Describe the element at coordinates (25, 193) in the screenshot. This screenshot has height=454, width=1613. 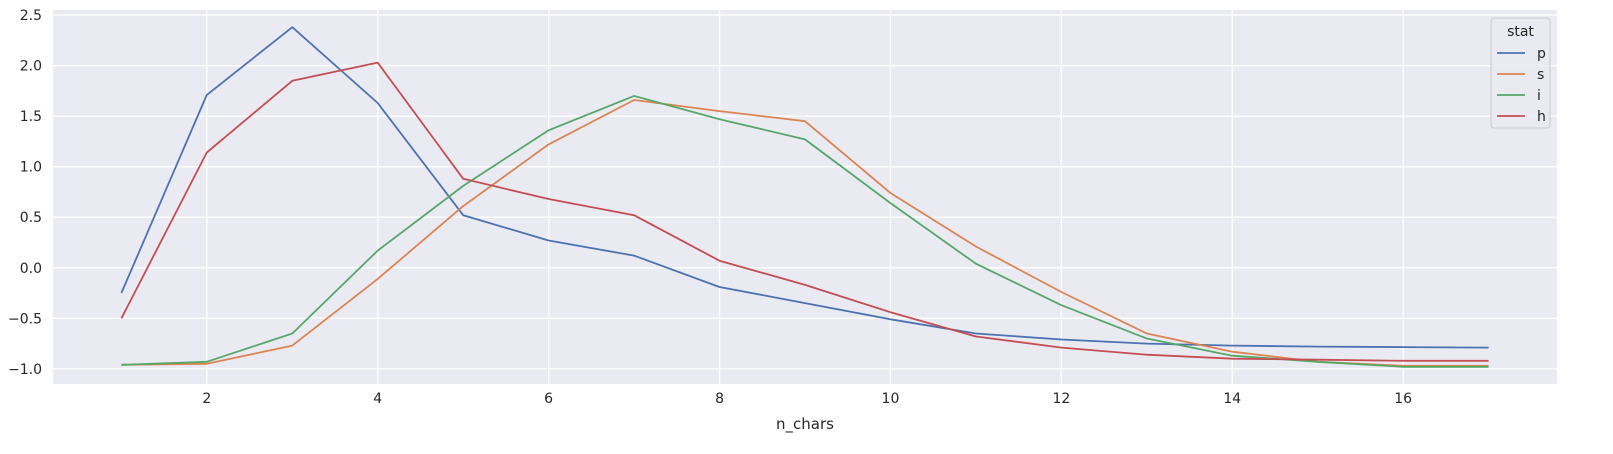
I see `y-tick-labels: −1.0 −0.5 0.0 0.5 1.0 1.5 2.0 2.5` at that location.